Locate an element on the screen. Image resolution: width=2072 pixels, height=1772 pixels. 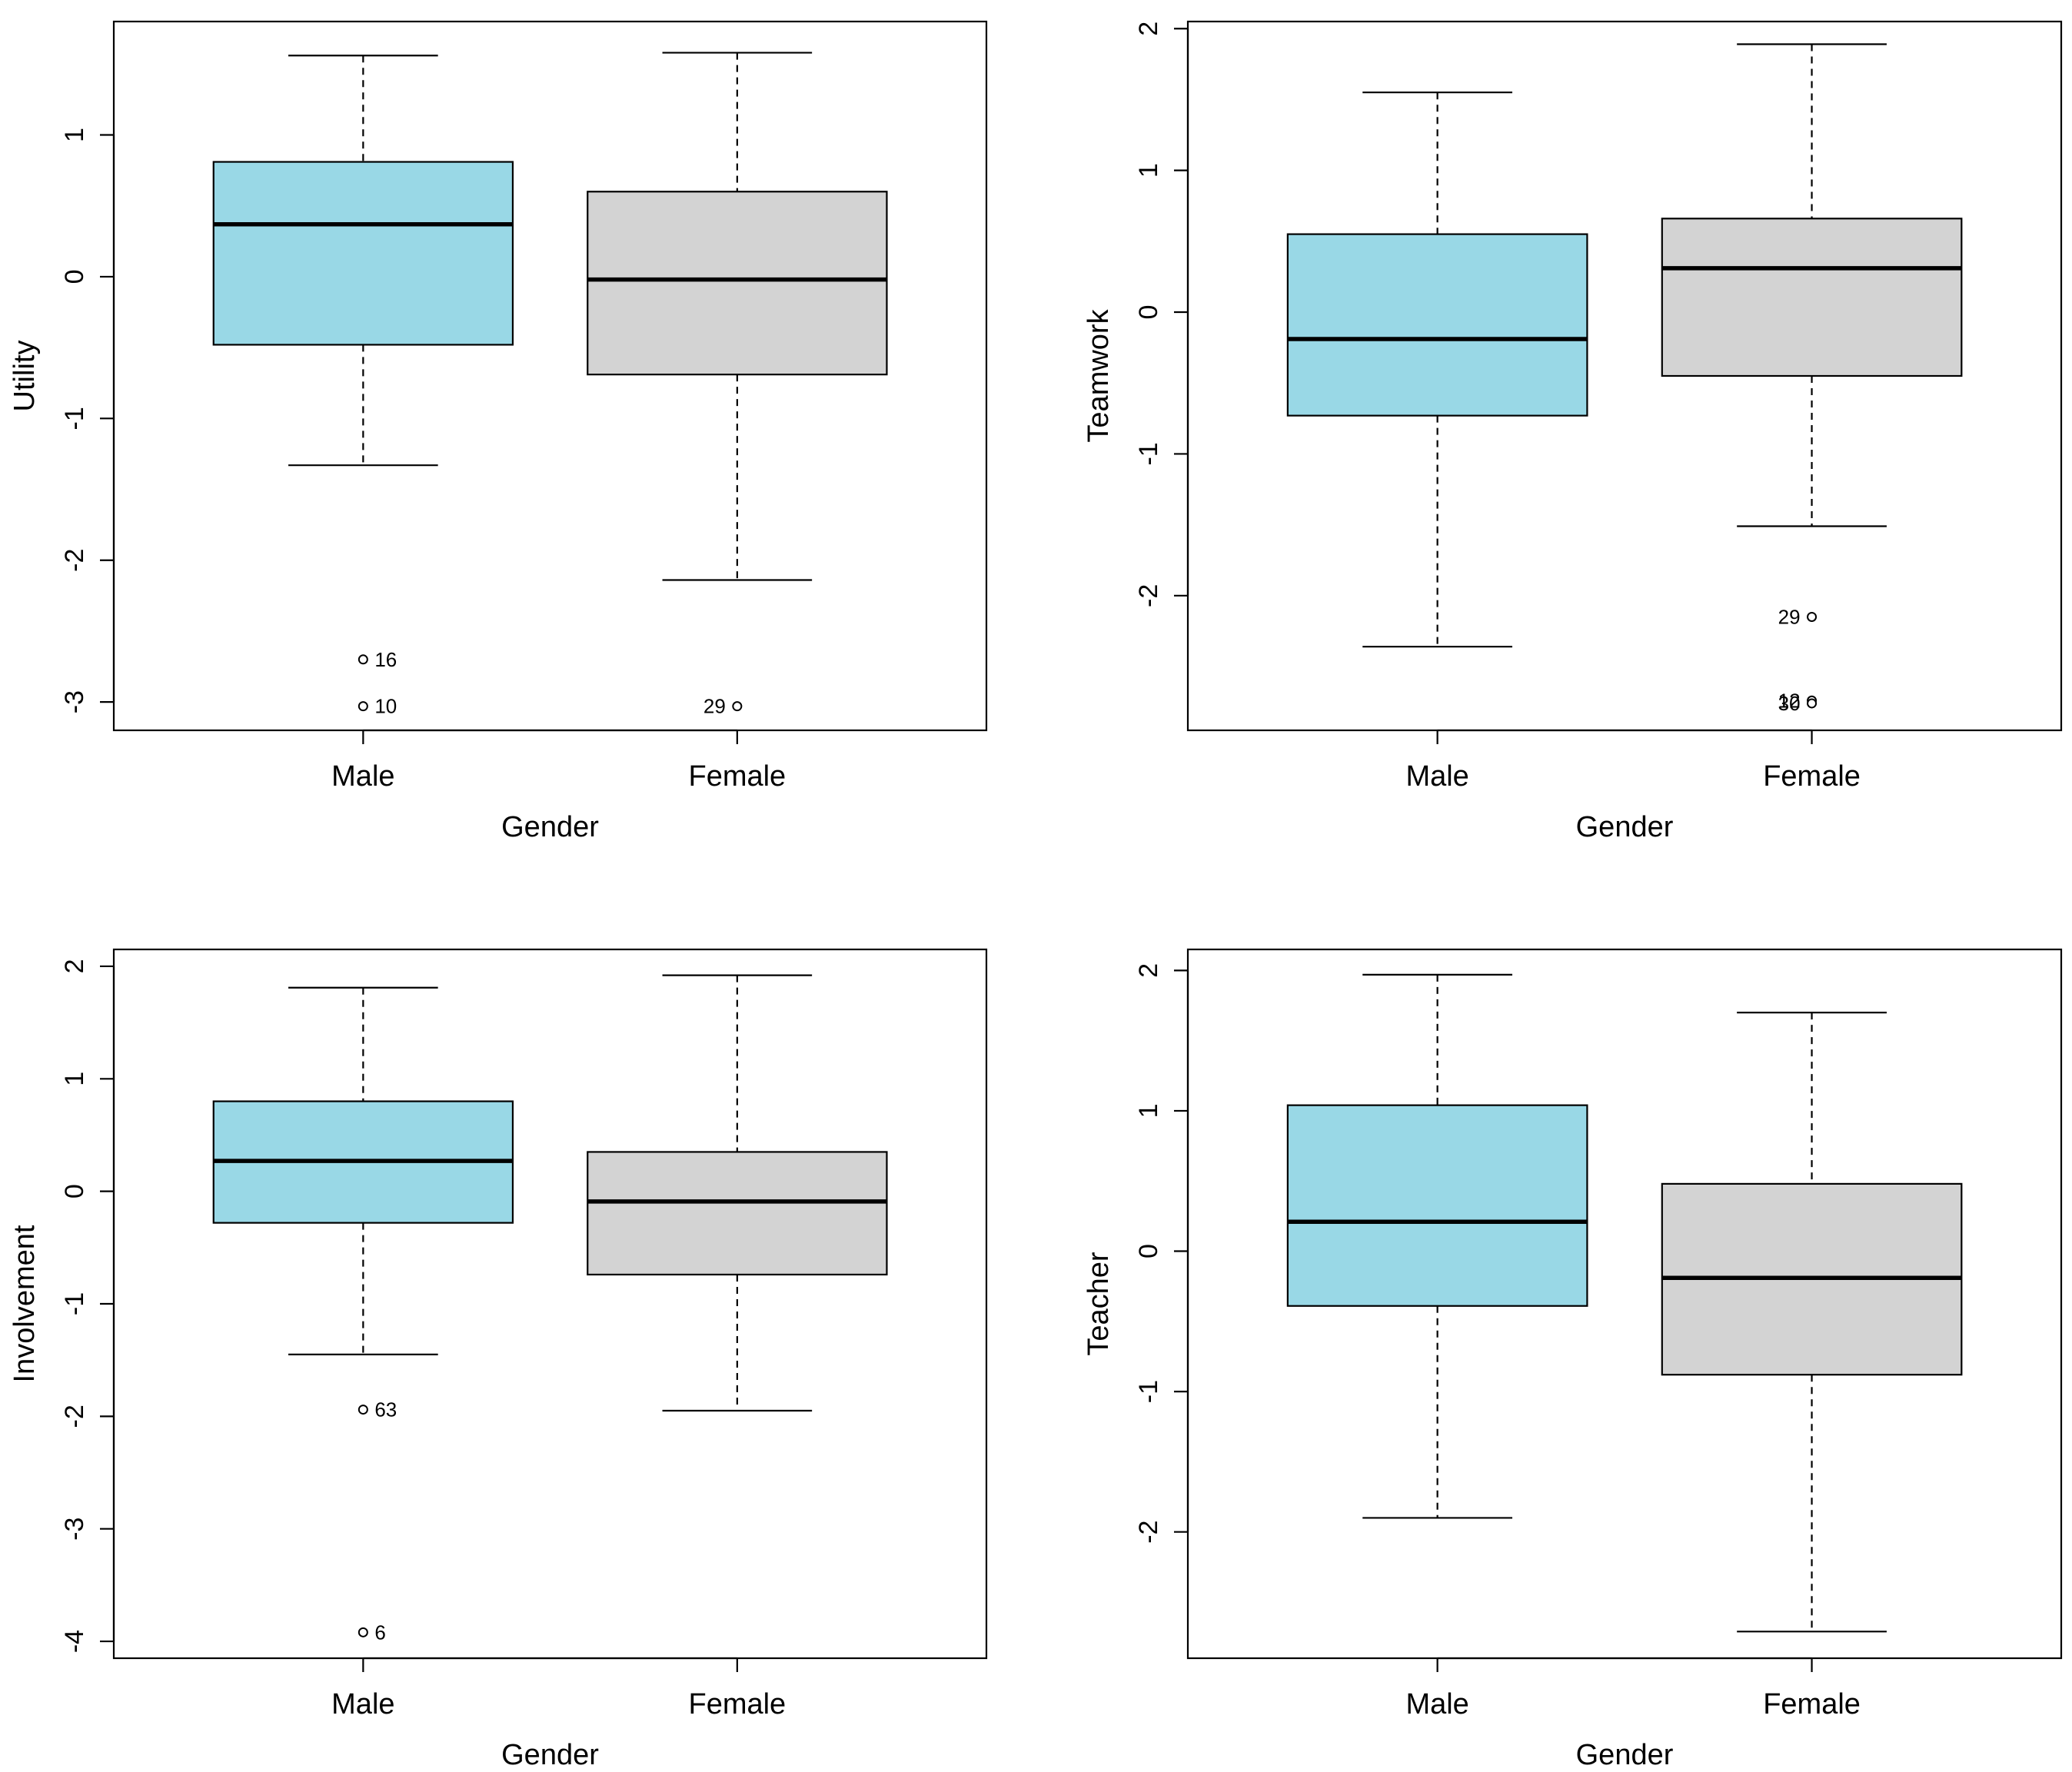
y-axis-title: Involvement is located at coordinates (24, 1304).